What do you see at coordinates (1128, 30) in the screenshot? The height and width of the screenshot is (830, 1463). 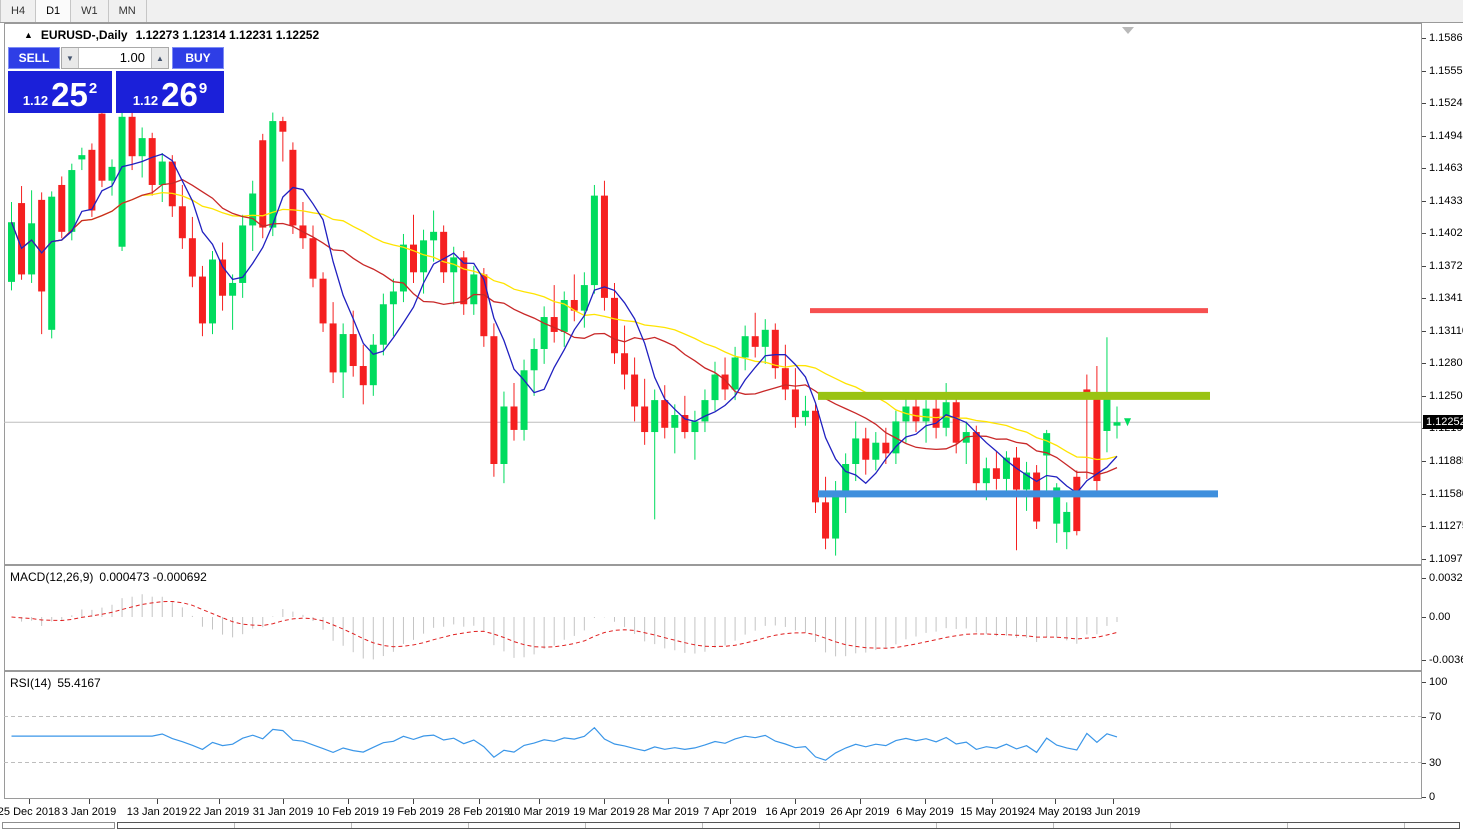 I see `scroll-to-end-icon` at bounding box center [1128, 30].